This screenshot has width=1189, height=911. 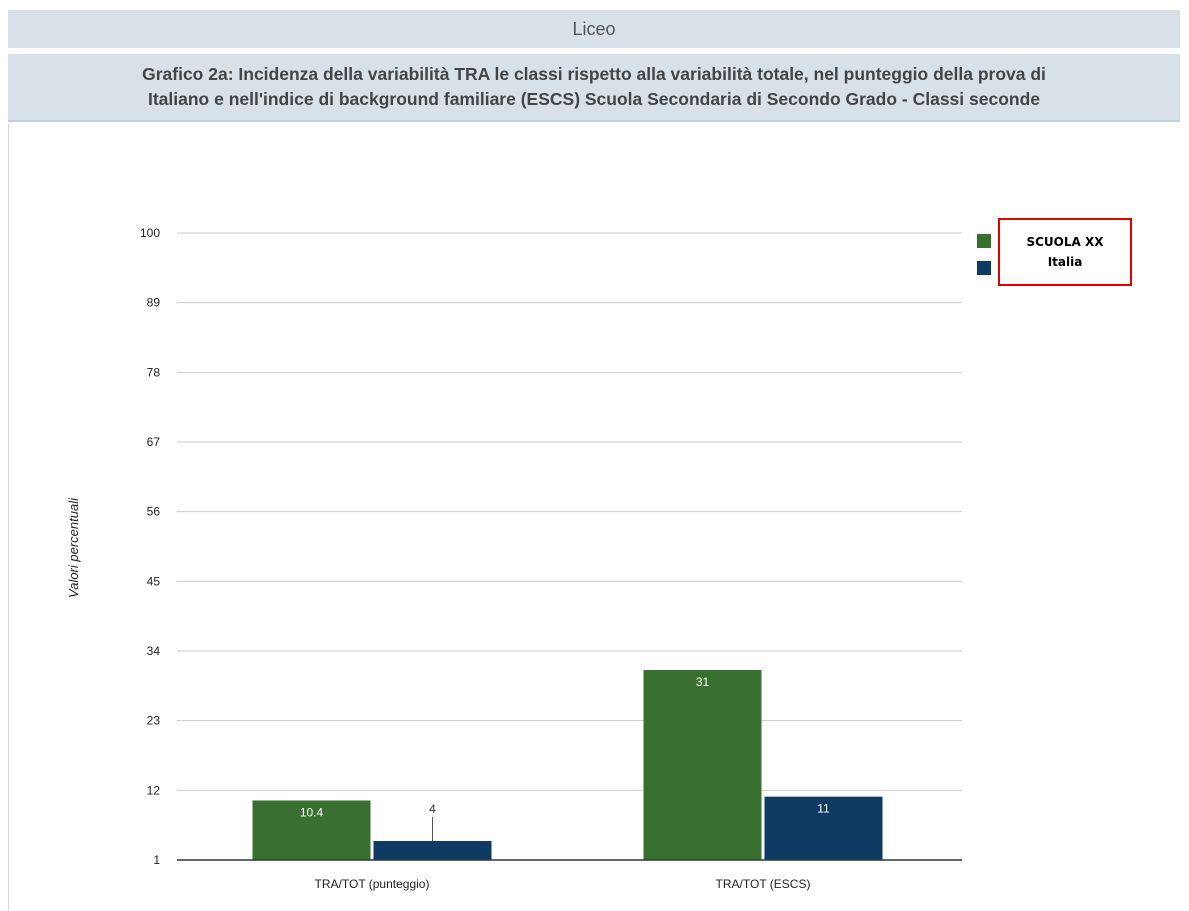 What do you see at coordinates (823, 809) in the screenshot?
I see `data-label: 11` at bounding box center [823, 809].